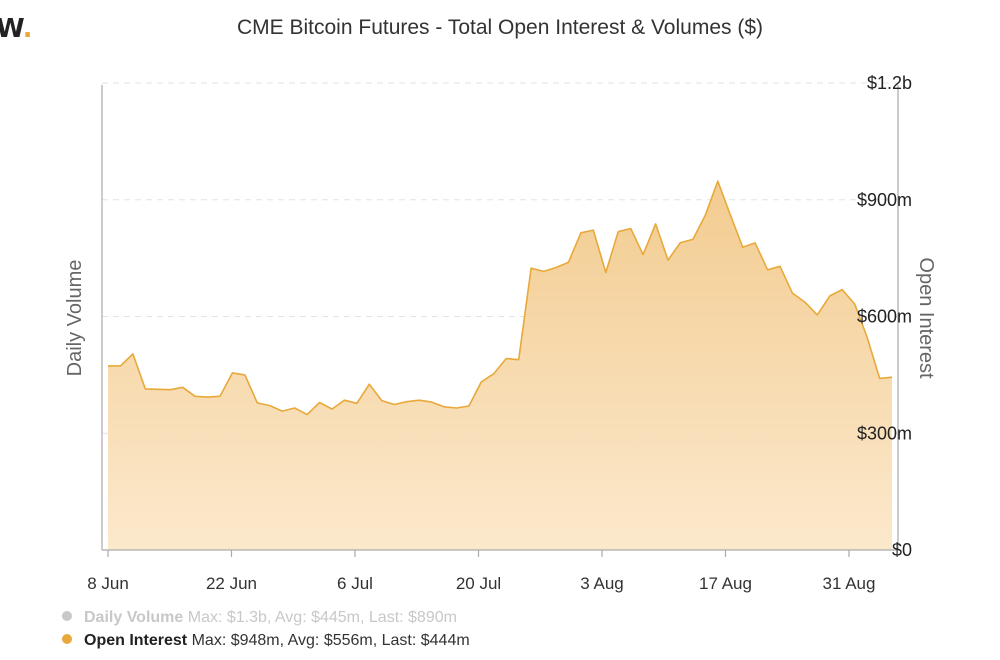 Image resolution: width=1000 pixels, height=660 pixels. I want to click on y-axis-right-title: Open Interest, so click(926, 318).